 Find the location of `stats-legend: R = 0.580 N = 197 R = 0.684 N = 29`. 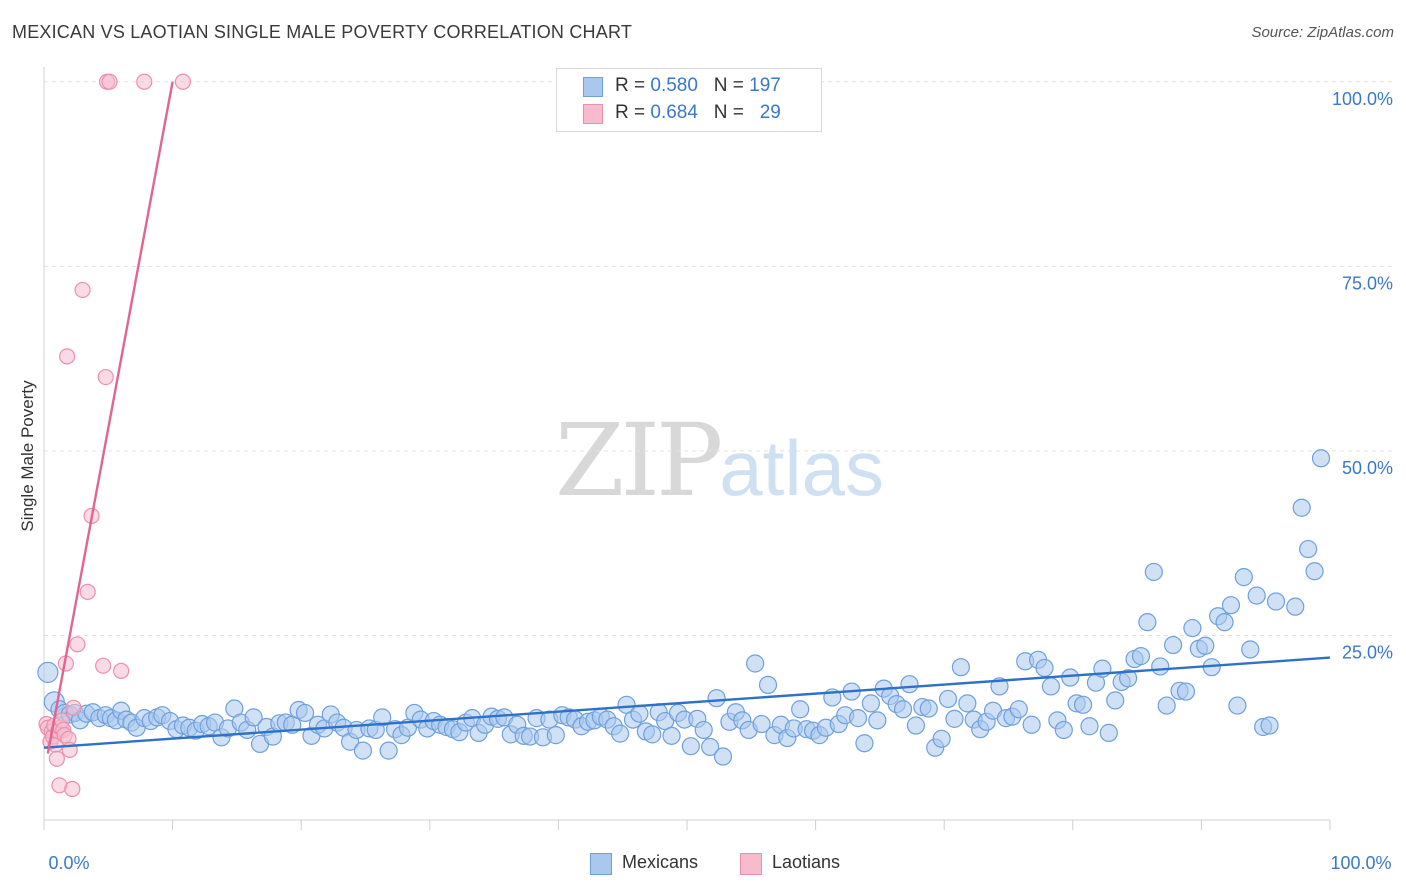

stats-legend: R = 0.580 N = 197 R = 0.684 N = 29 is located at coordinates (689, 100).